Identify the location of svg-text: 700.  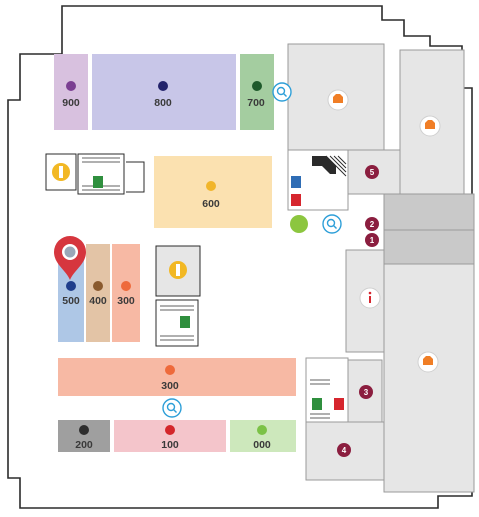
(256, 103).